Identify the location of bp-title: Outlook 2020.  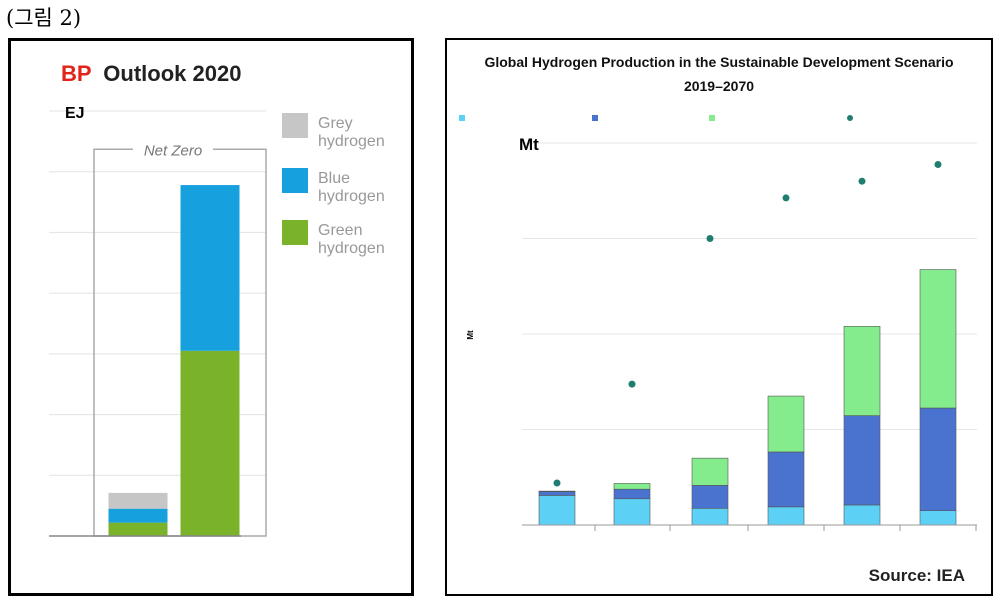
(172, 73).